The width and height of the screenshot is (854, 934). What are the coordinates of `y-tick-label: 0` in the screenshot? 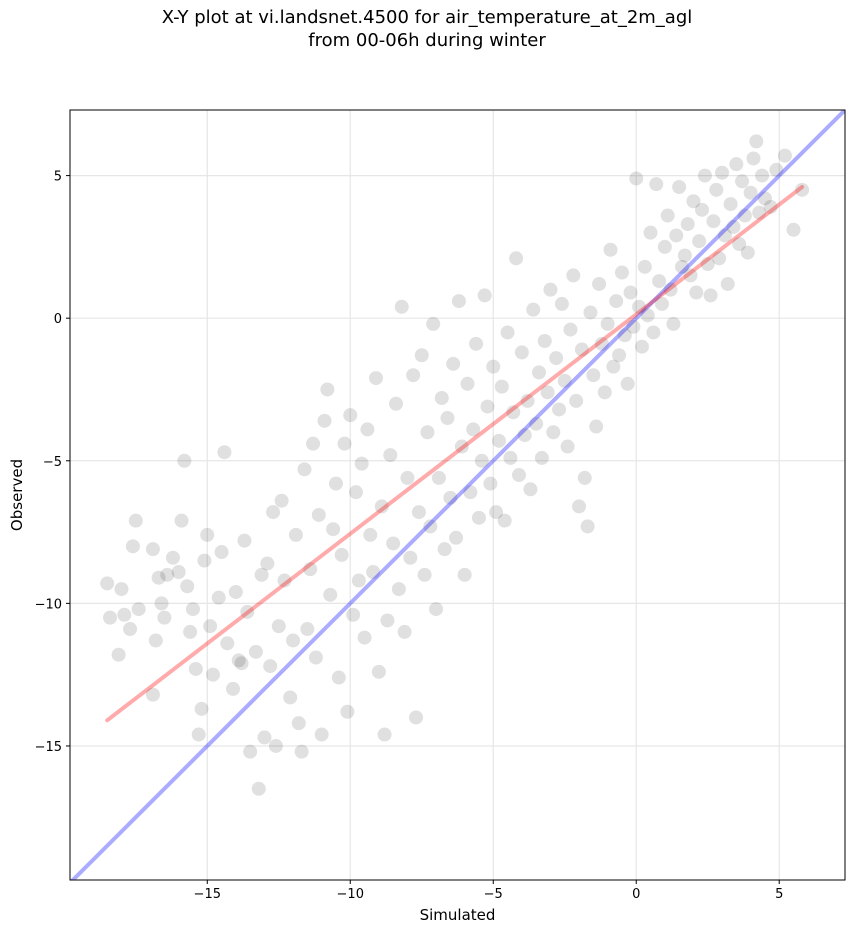 It's located at (58, 319).